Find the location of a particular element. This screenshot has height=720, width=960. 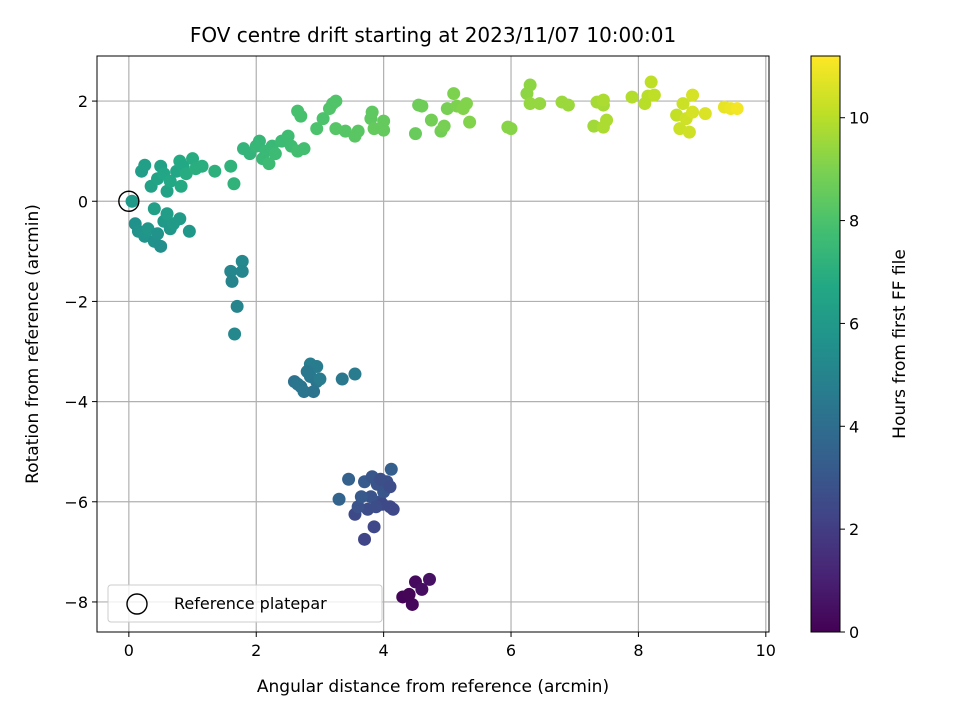

x-tick-label: 6 is located at coordinates (511, 650).